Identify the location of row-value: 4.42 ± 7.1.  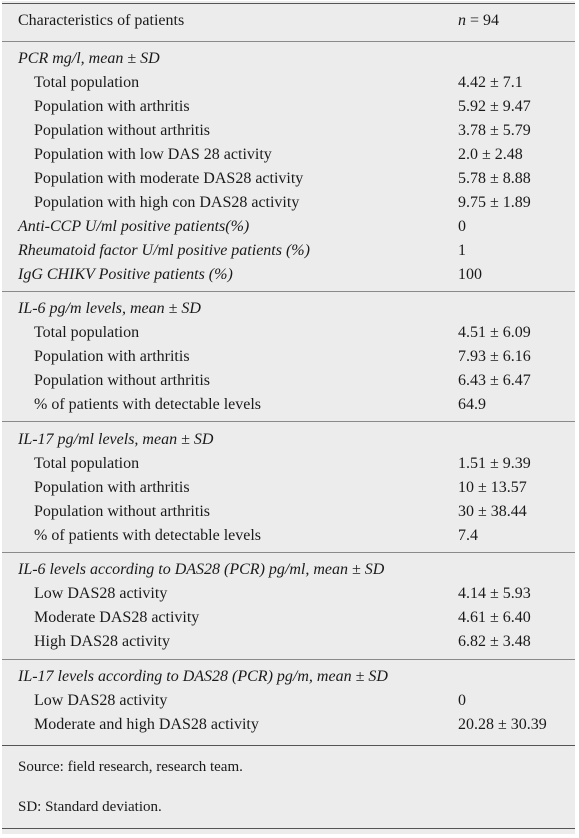
(490, 82).